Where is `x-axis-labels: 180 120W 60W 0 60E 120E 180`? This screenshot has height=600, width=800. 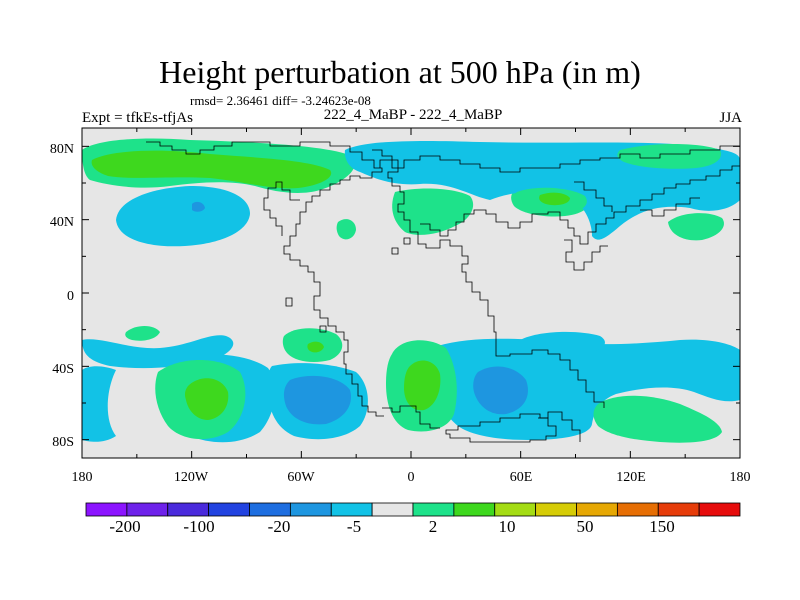 x-axis-labels: 180 120W 60W 0 60E 120E 180 is located at coordinates (411, 477).